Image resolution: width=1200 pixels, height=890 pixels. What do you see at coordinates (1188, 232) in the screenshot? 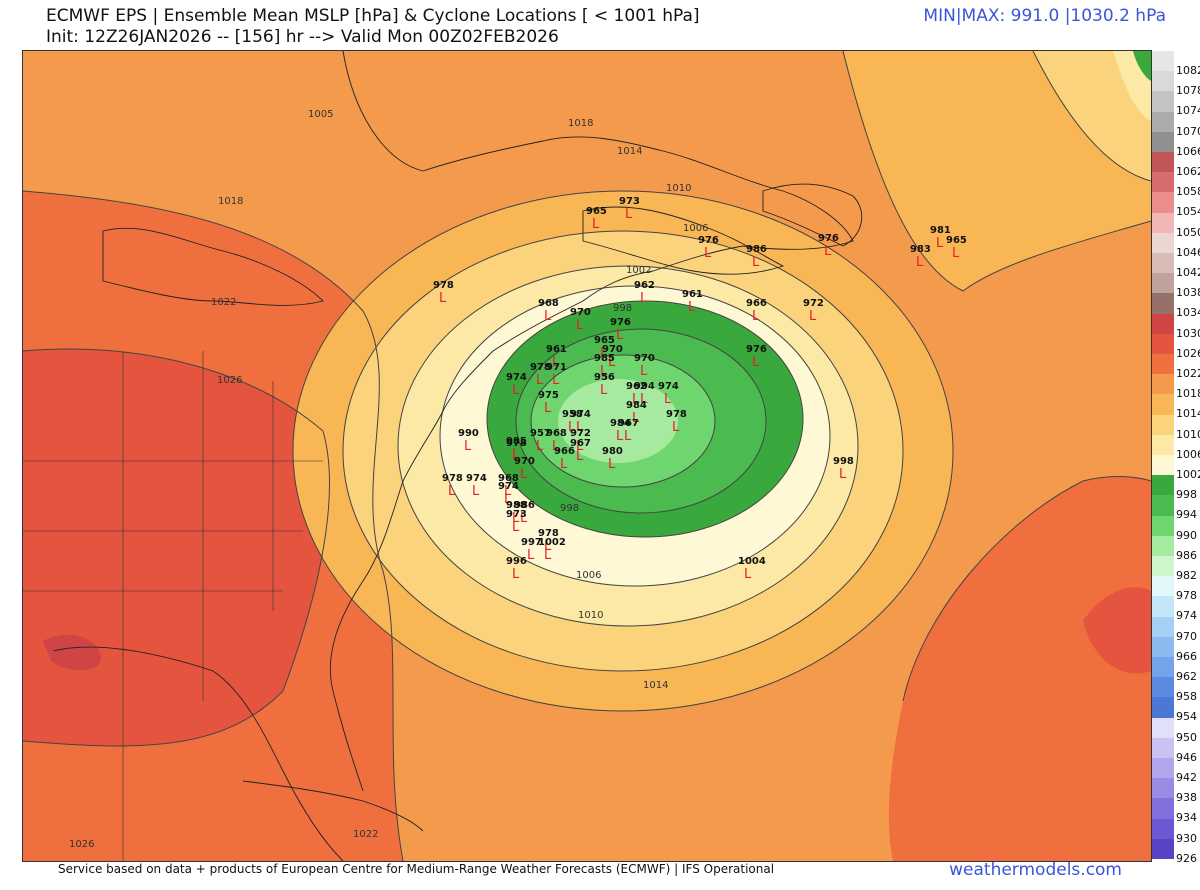
I see `colorbar-label: 1050` at bounding box center [1188, 232].